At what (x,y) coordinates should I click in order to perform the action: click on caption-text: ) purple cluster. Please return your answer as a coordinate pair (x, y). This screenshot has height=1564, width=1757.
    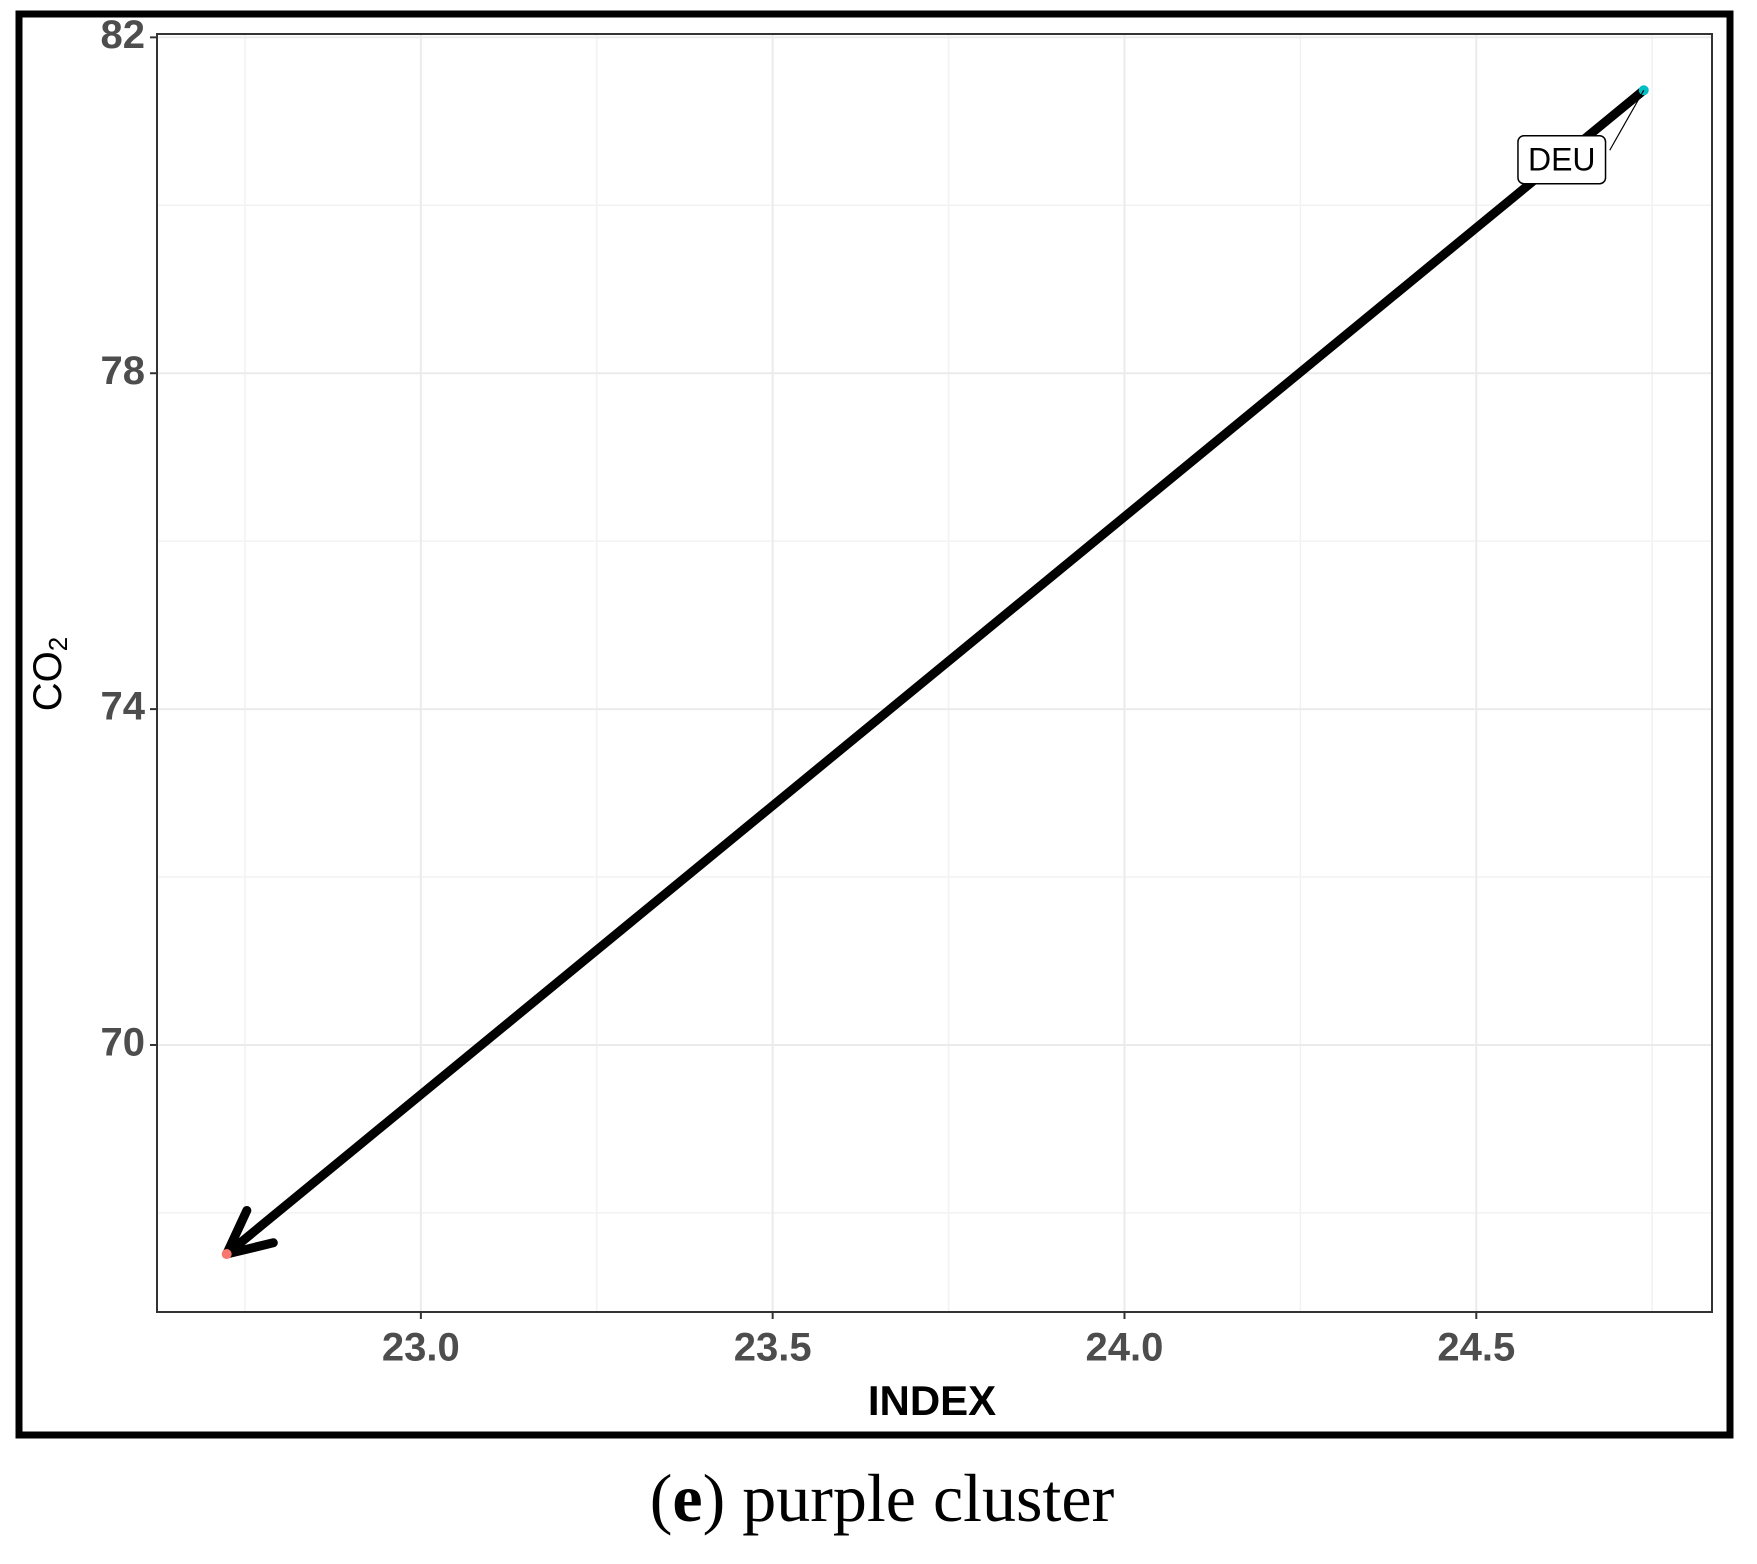
    Looking at the image, I should click on (909, 1498).